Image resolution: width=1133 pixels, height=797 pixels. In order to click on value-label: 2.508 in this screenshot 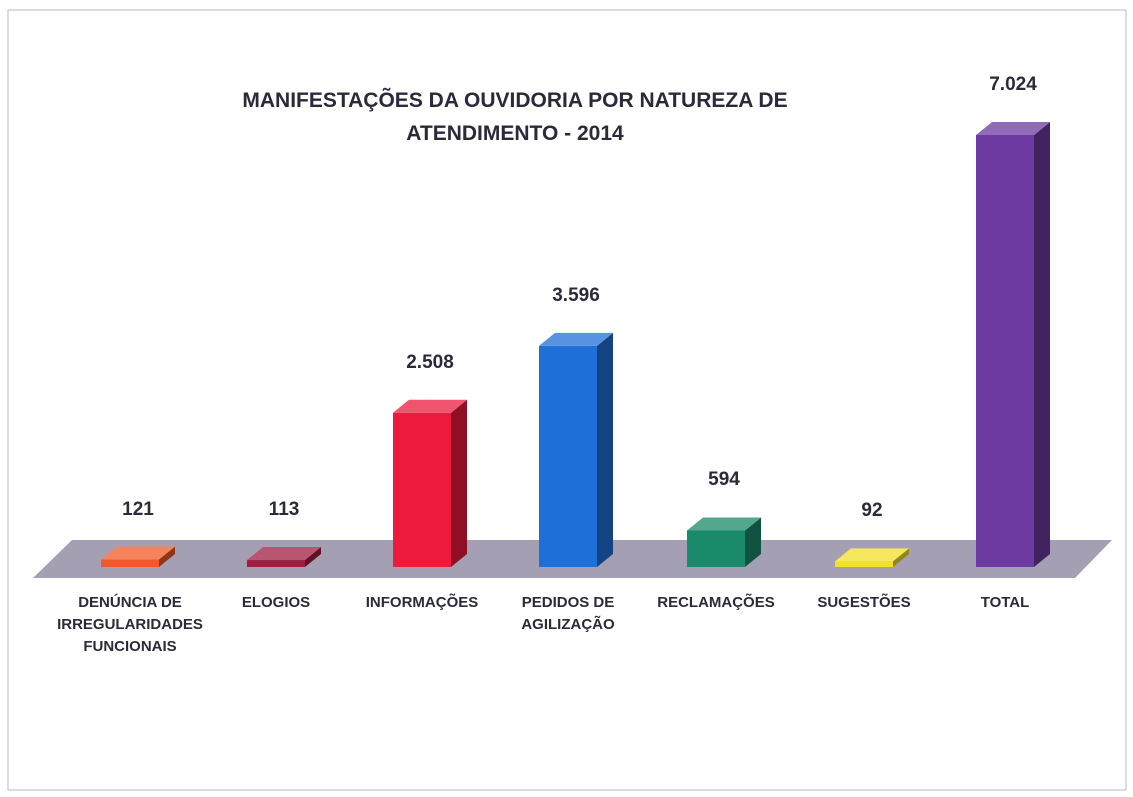, I will do `click(430, 362)`.